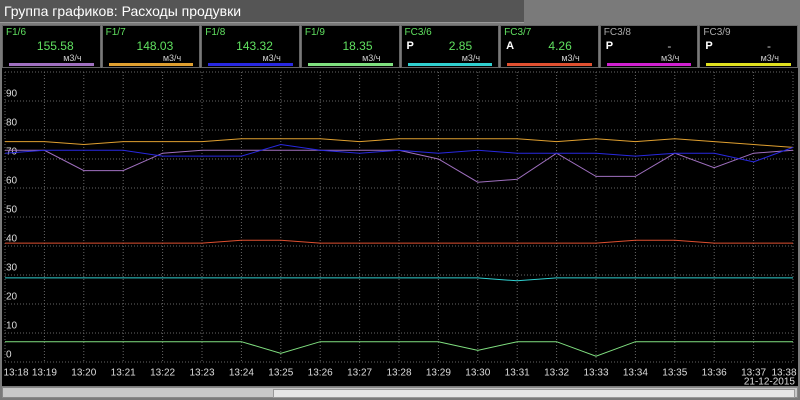 This screenshot has height=400, width=800. I want to click on y-tick-label: 20, so click(12, 297).